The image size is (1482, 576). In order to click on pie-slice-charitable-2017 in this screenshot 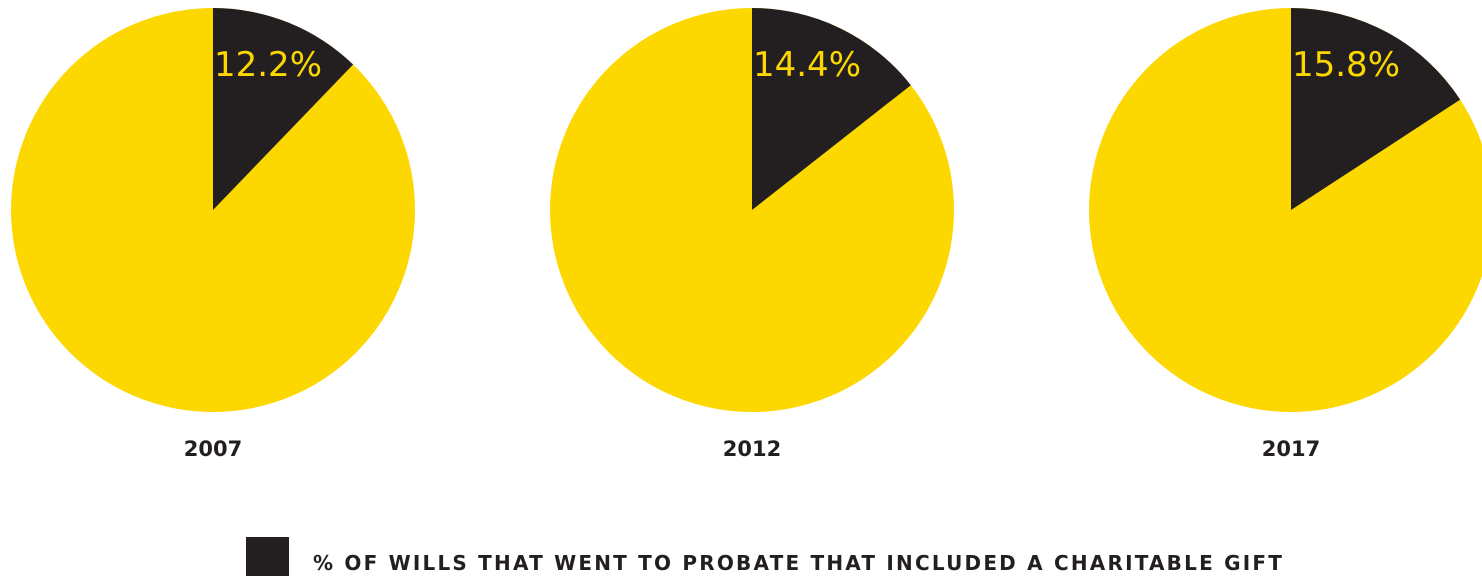, I will do `click(1376, 109)`.